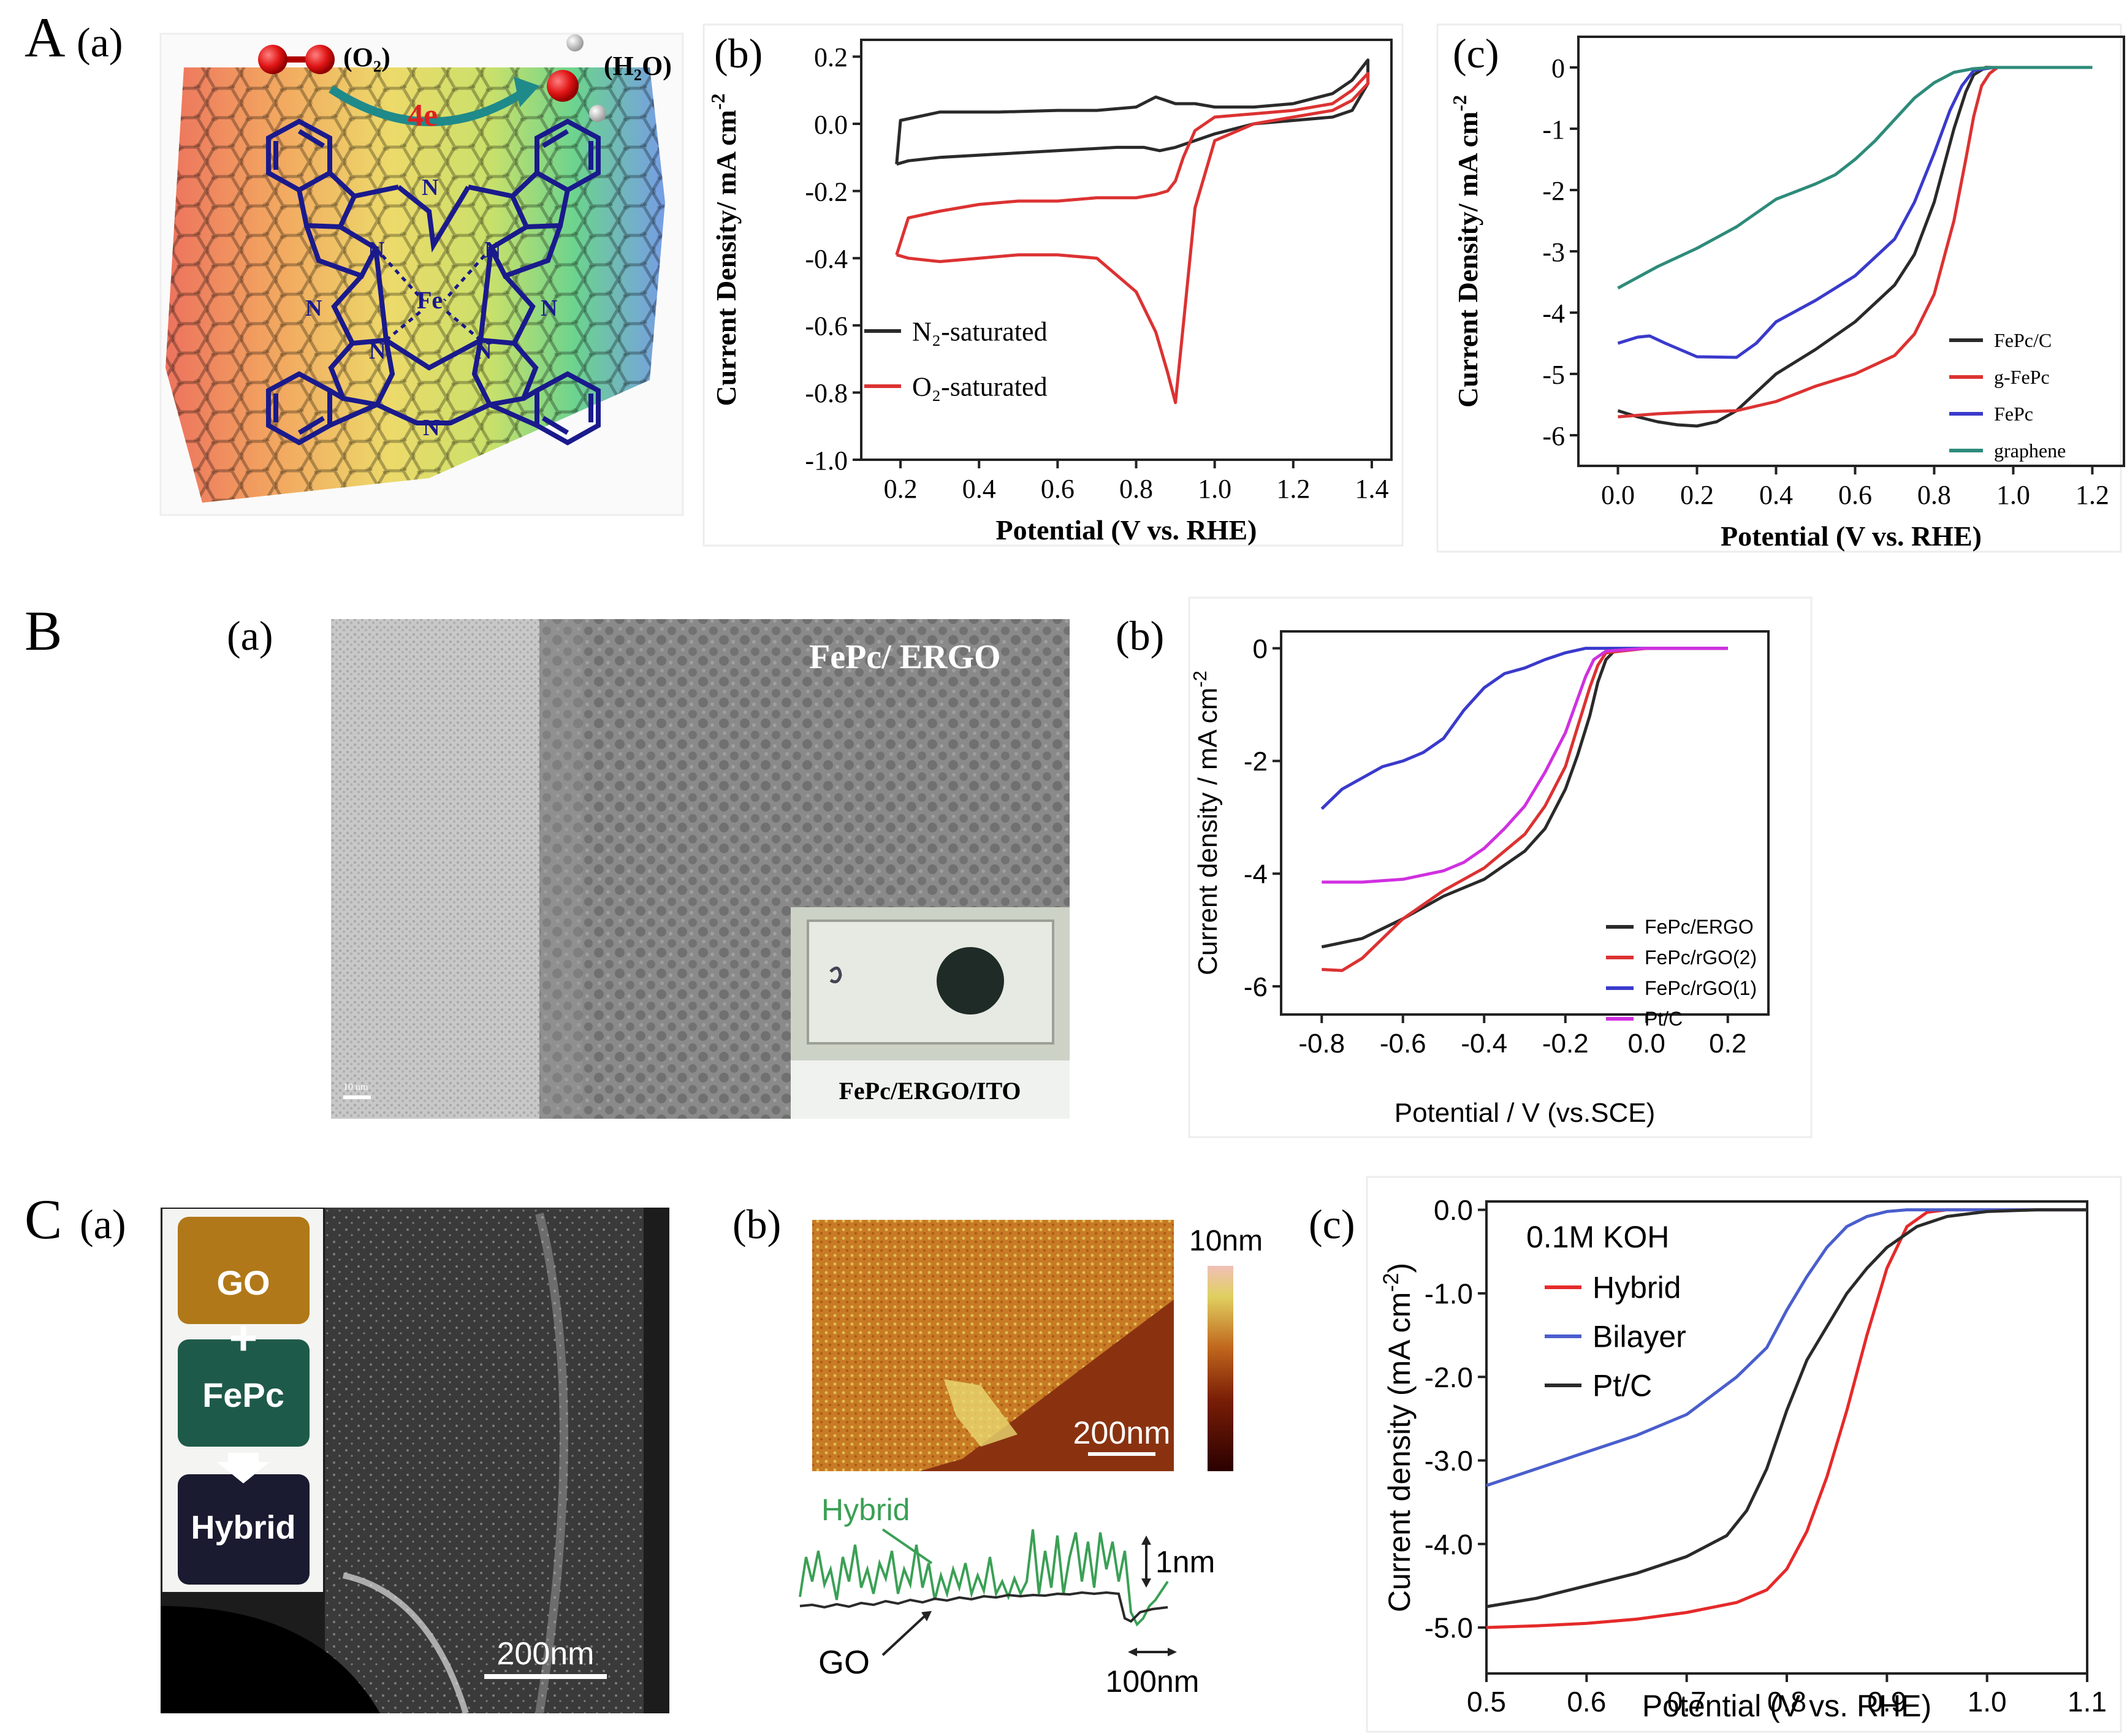  I want to click on y-tick-label: -6, so click(1553, 436).